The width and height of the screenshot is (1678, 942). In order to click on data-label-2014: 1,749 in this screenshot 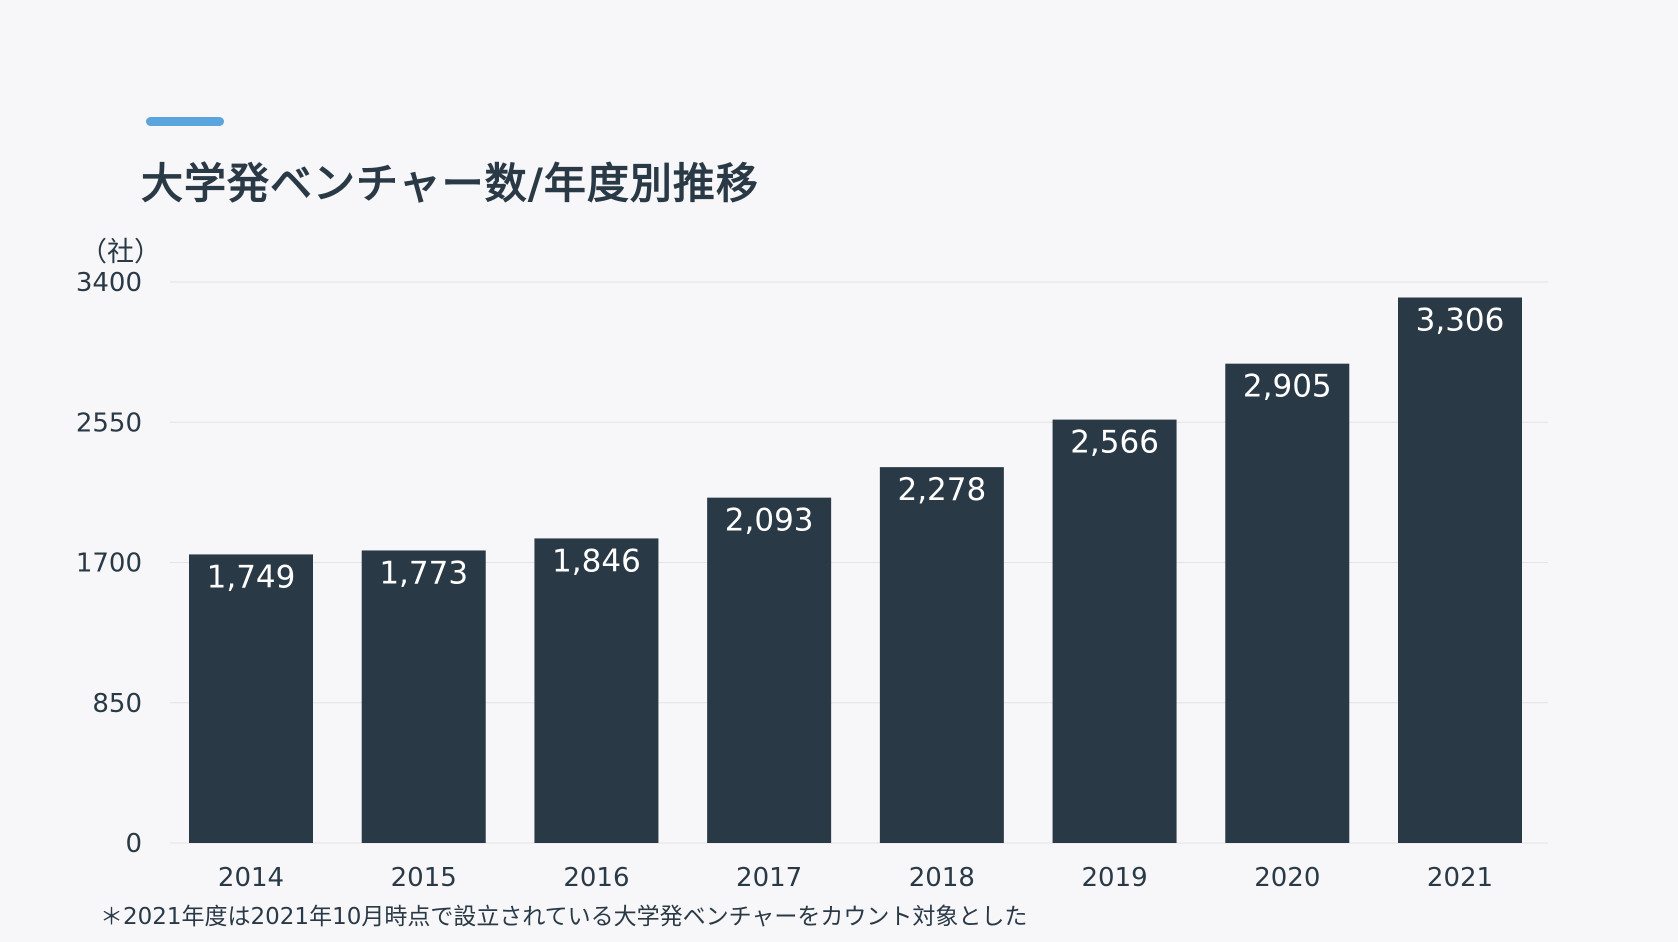, I will do `click(251, 577)`.